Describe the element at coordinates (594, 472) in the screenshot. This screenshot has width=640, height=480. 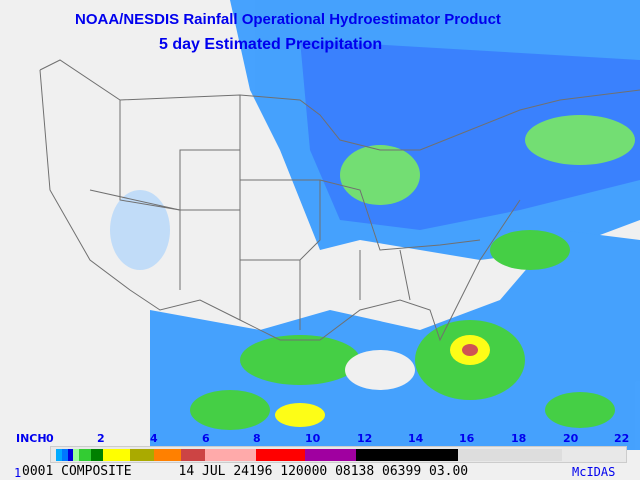
I see `software-label: McIDAS` at that location.